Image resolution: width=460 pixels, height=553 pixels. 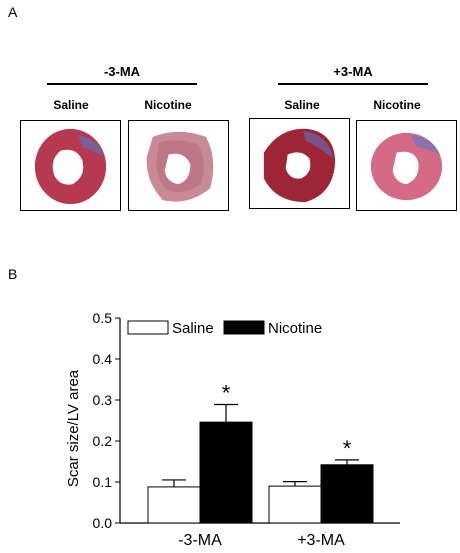 I want to click on group-title-plus-3ma: +3-MA, so click(x=353, y=71).